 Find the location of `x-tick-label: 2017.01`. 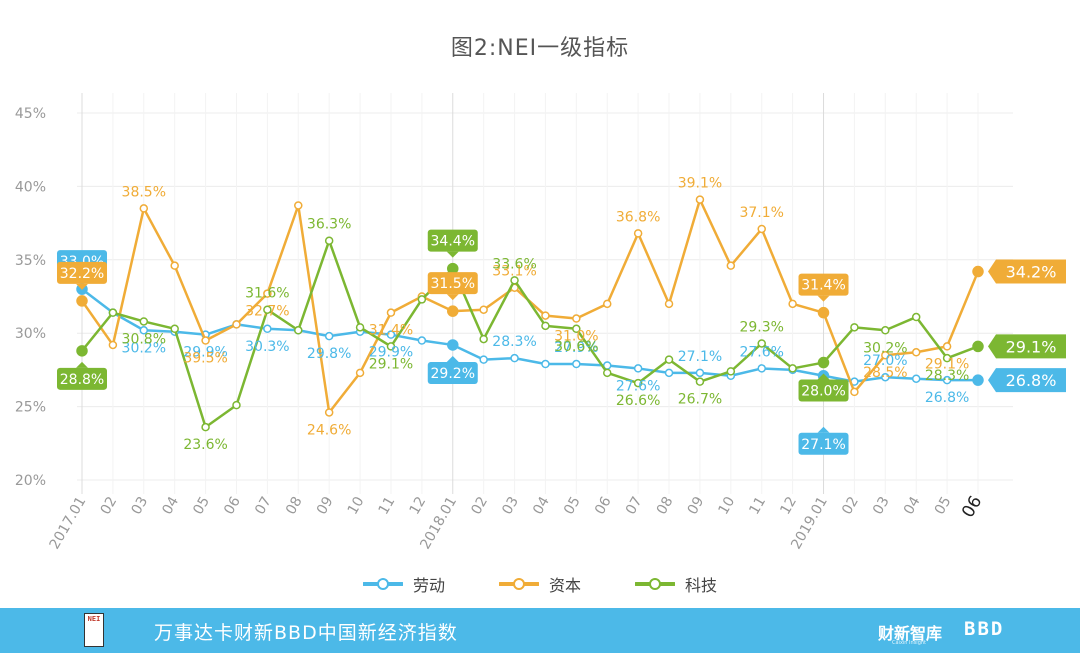

x-tick-label: 2017.01 is located at coordinates (68, 523).